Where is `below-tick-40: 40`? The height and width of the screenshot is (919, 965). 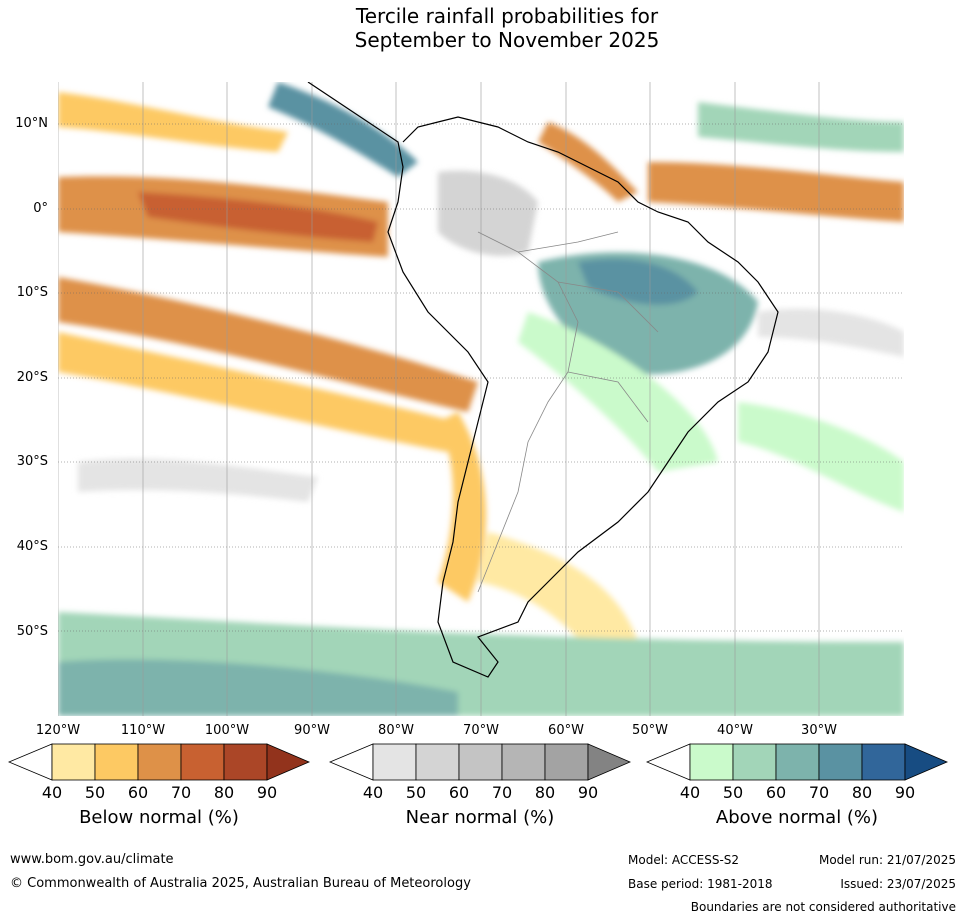 below-tick-40: 40 is located at coordinates (52, 792).